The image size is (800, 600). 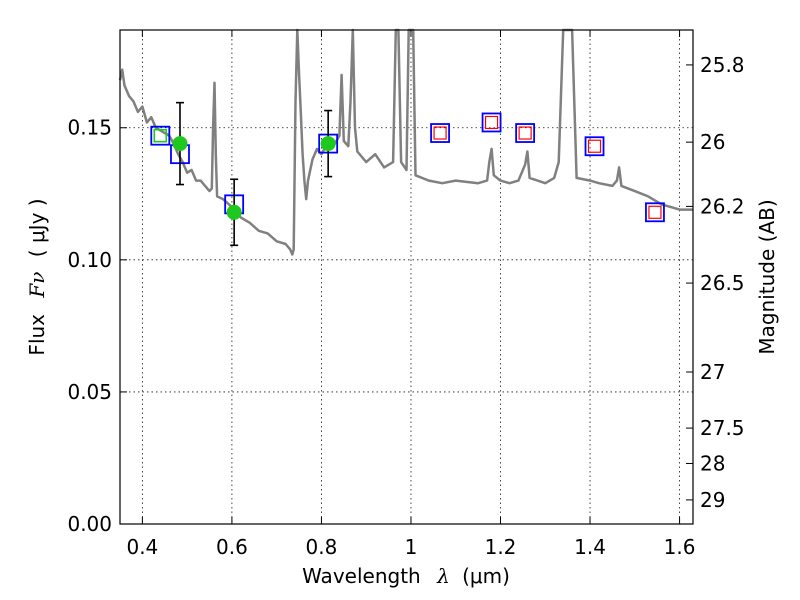 I want to click on y2-tick-label: 25.8, so click(x=722, y=65).